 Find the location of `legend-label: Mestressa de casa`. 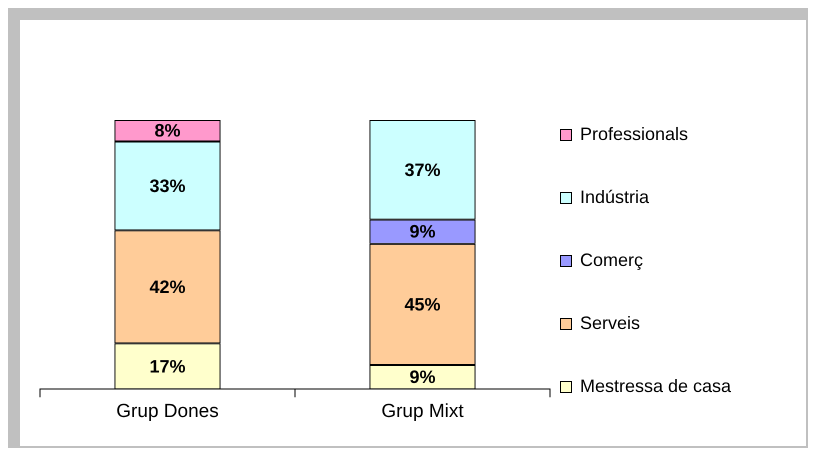

legend-label: Mestressa de casa is located at coordinates (656, 386).